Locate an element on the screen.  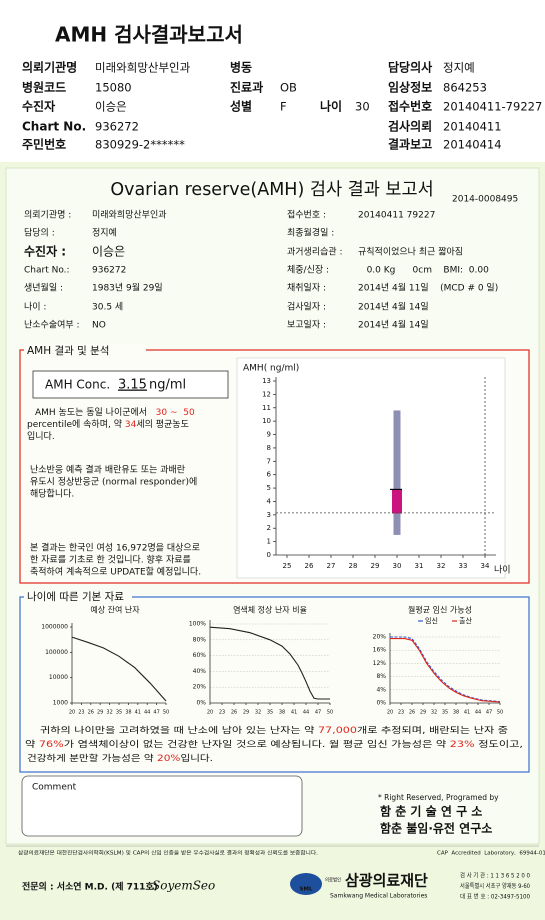
y-tick-label: 100000 is located at coordinates (56, 652).